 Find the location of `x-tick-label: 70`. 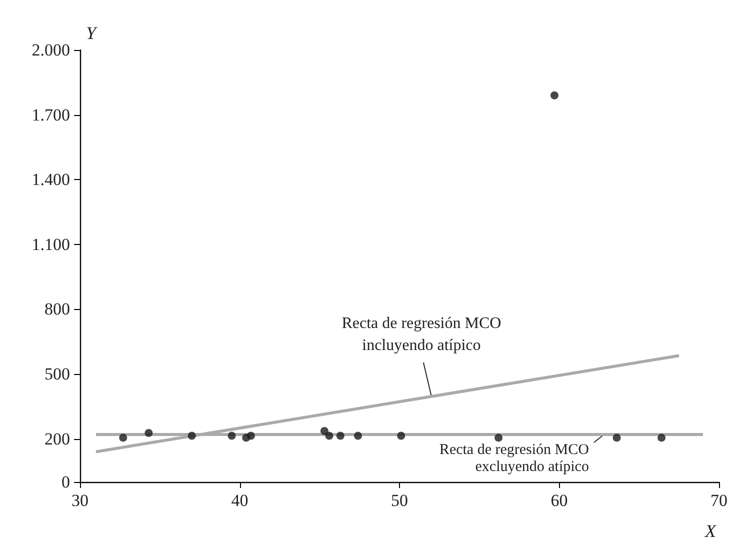

x-tick-label: 70 is located at coordinates (719, 500).